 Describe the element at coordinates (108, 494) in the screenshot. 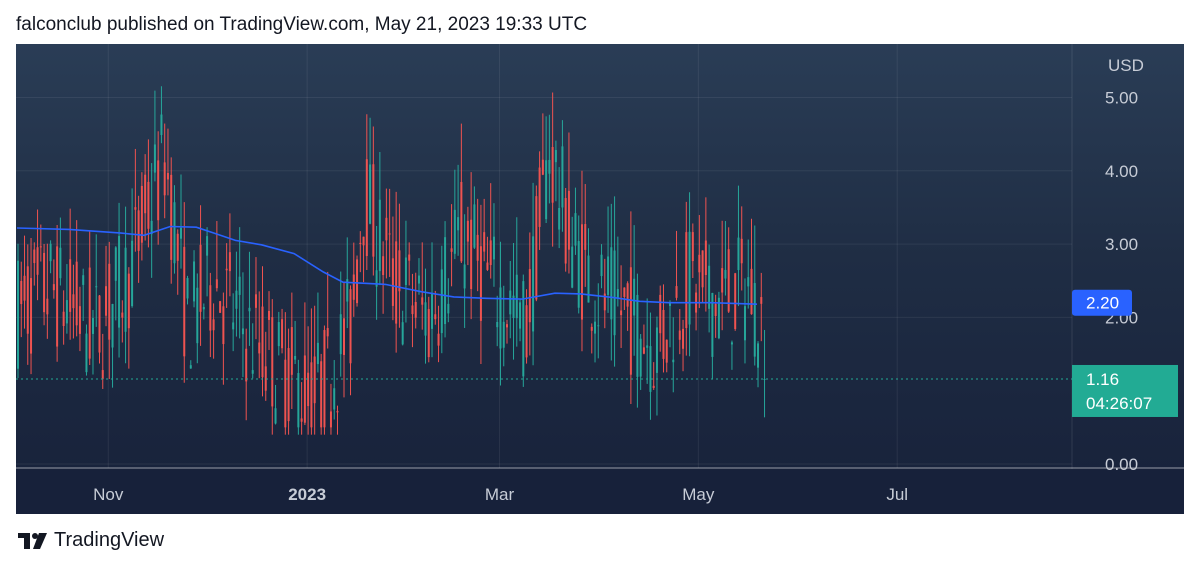

I see `x-tick-label-0: Nov` at that location.